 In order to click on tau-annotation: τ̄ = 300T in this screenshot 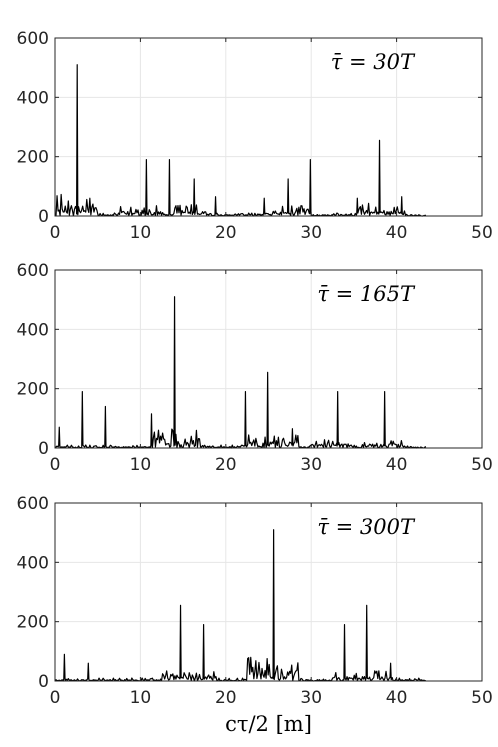, I will do `click(366, 527)`.